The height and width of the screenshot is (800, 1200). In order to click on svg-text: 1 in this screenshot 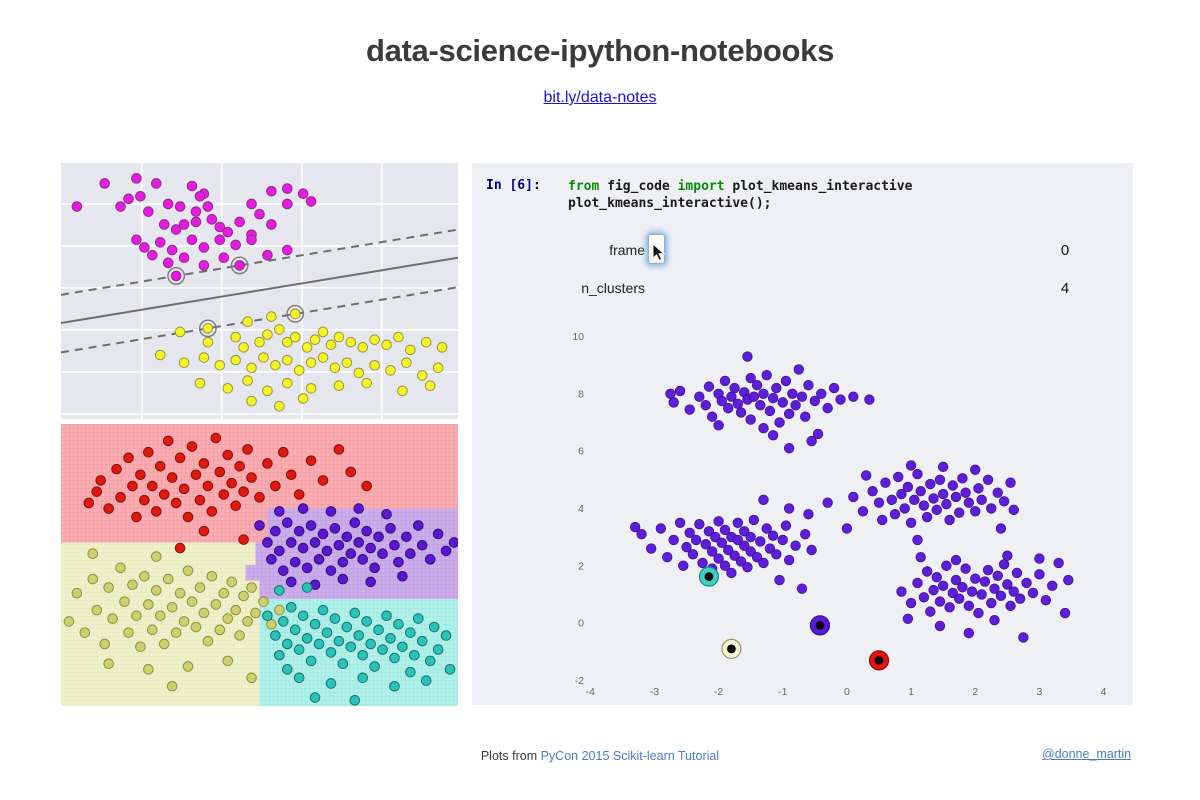, I will do `click(911, 692)`.